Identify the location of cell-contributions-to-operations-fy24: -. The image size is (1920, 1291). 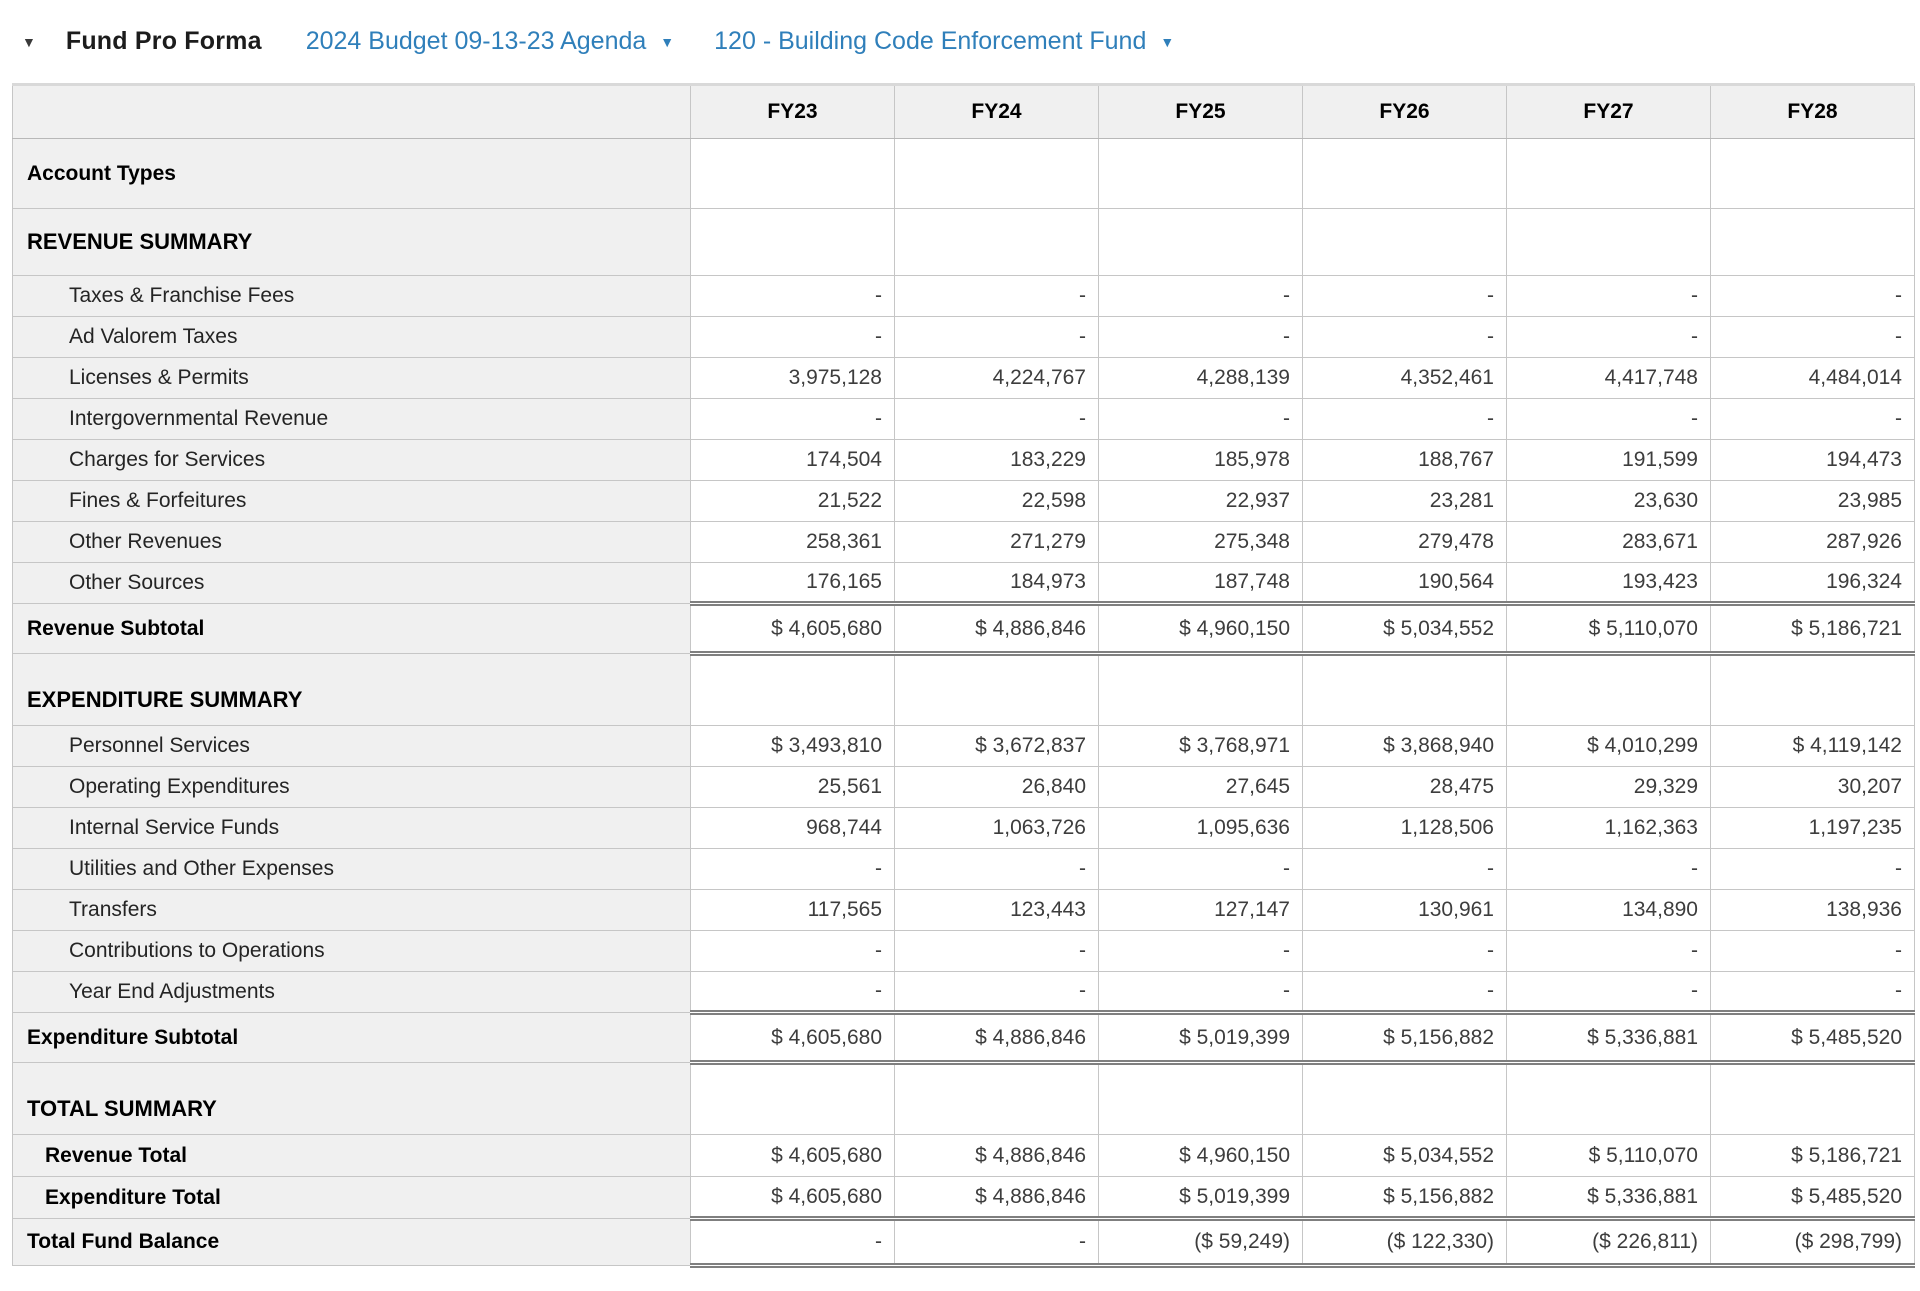
(996, 951).